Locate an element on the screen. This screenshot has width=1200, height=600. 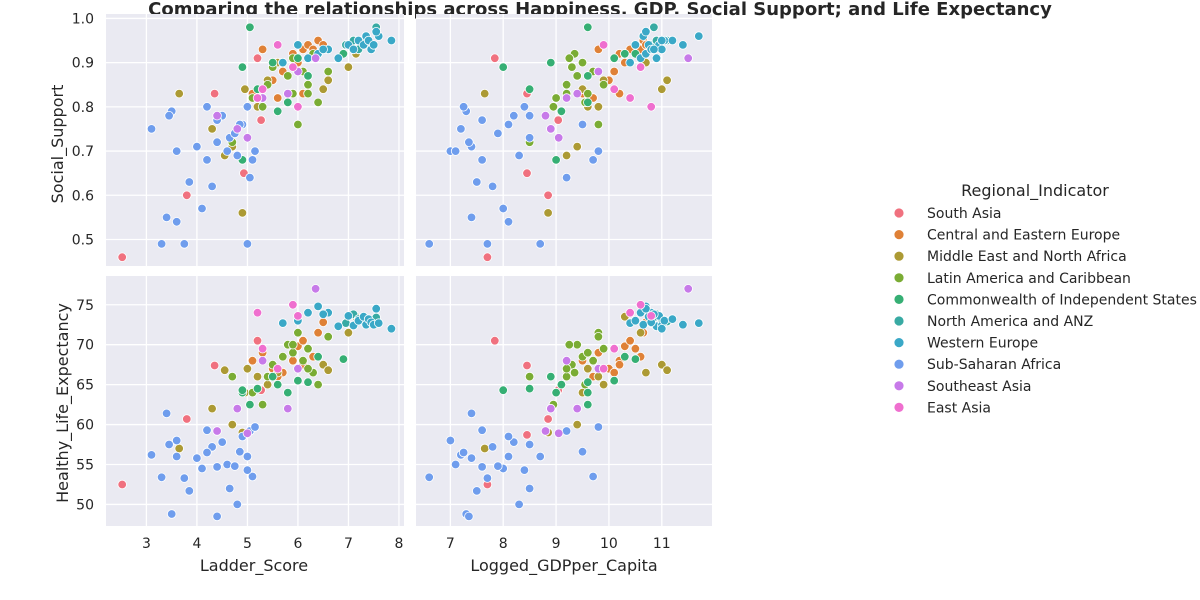
plot-background is located at coordinates (564, 401).